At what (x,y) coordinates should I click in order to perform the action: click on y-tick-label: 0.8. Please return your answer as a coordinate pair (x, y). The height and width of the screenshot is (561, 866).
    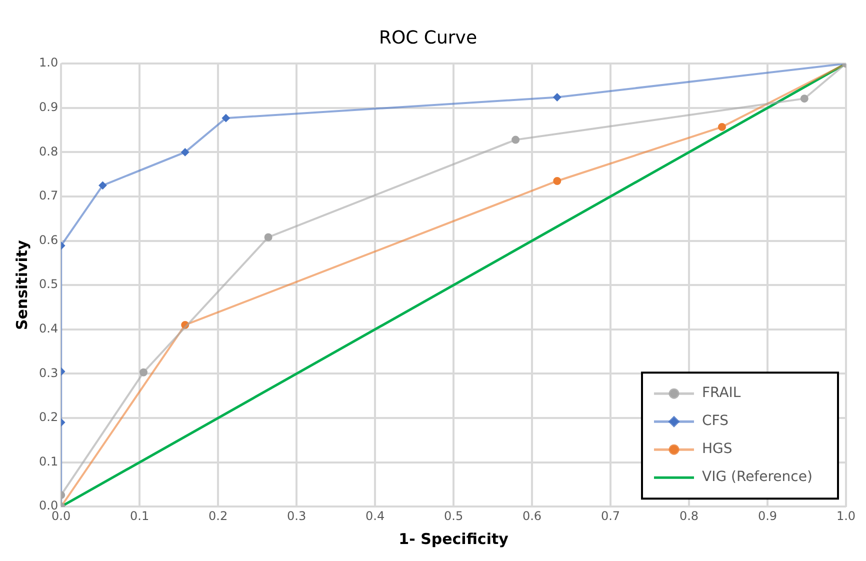
    Looking at the image, I should click on (48, 151).